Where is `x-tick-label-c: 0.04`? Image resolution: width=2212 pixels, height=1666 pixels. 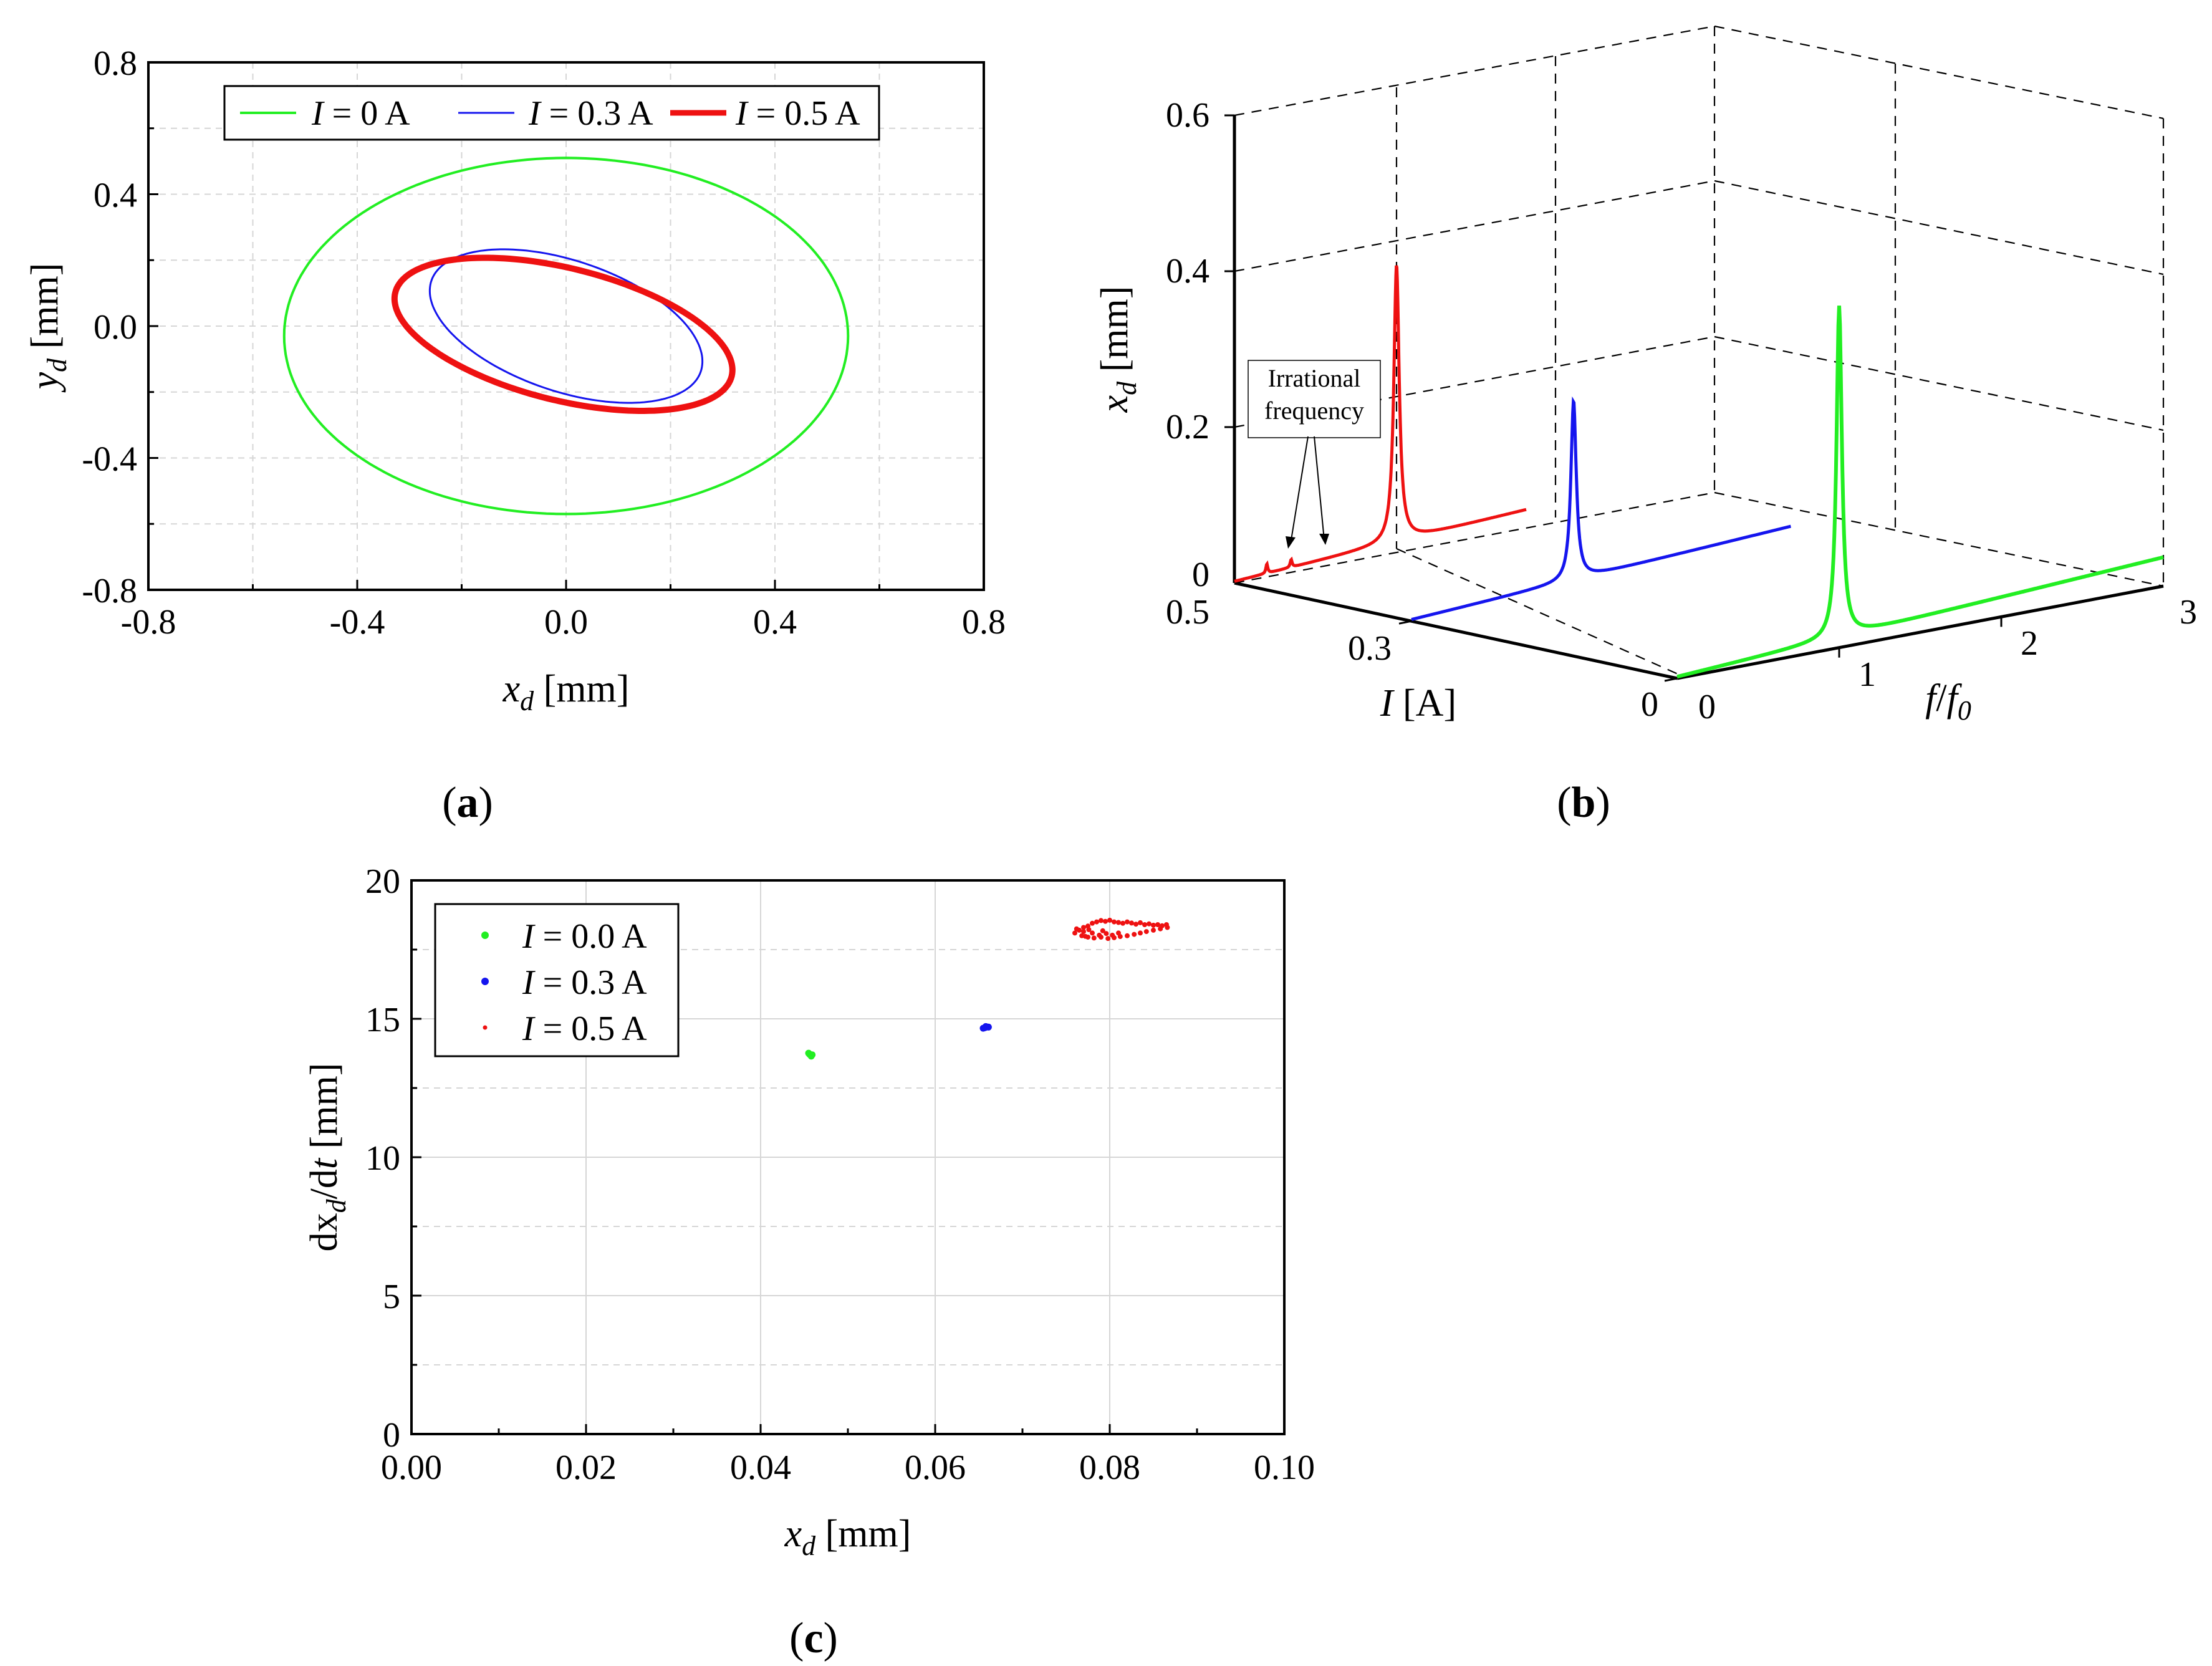
x-tick-label-c: 0.04 is located at coordinates (761, 1468).